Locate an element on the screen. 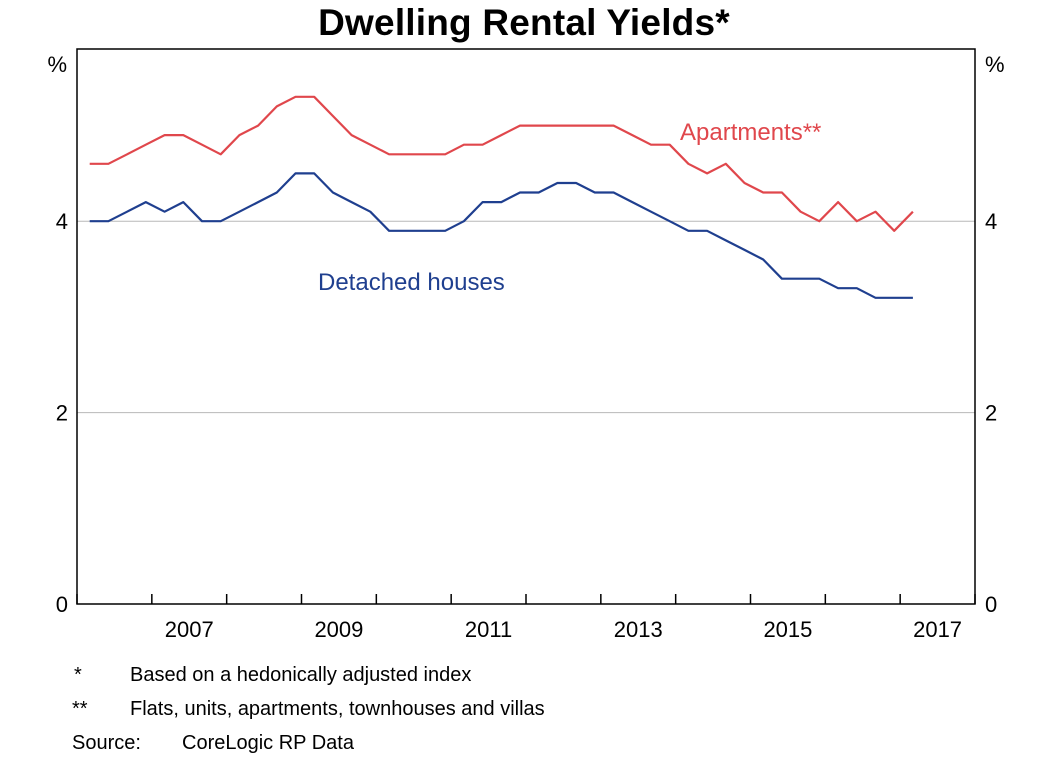  source-text: CoreLogic RP Data is located at coordinates (268, 743).